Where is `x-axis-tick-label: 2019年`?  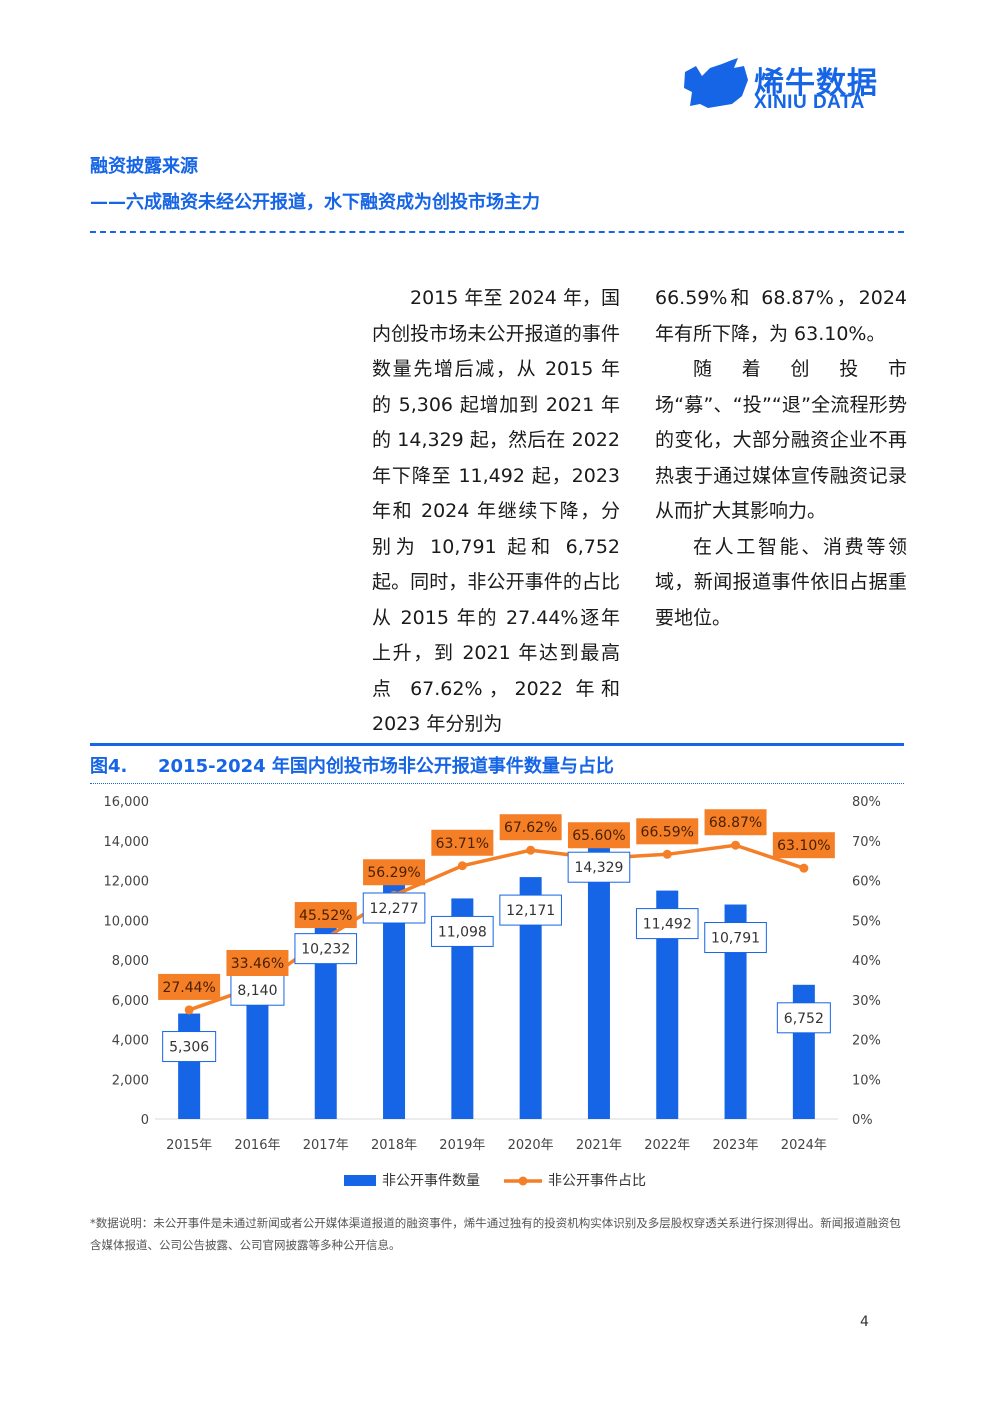
x-axis-tick-label: 2019年 is located at coordinates (462, 1145).